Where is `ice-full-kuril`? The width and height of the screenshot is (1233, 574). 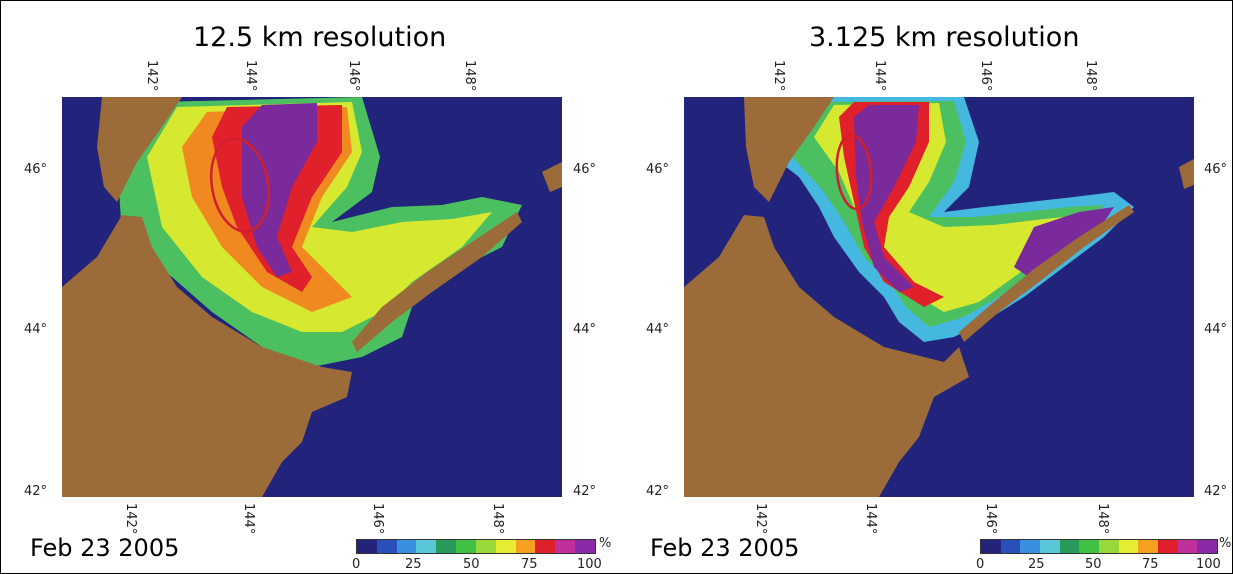 ice-full-kuril is located at coordinates (1064, 242).